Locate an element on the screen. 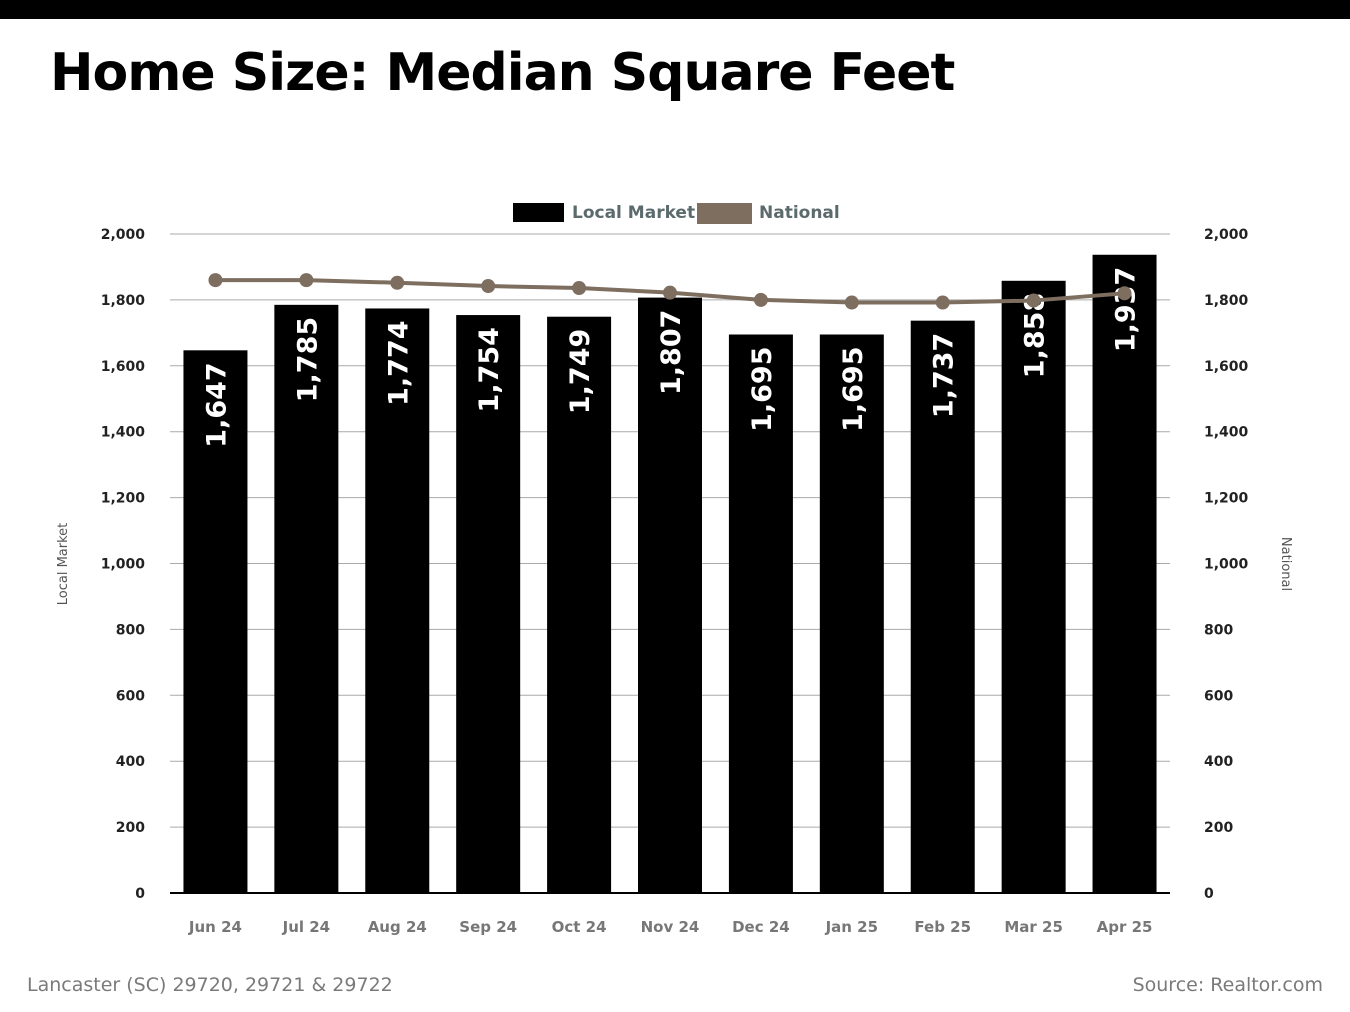  x-tick-label: Jan 25 is located at coordinates (851, 927).